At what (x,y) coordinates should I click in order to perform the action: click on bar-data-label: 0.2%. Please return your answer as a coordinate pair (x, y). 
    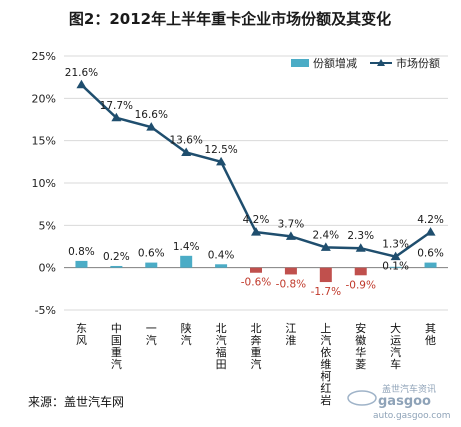
    Looking at the image, I should click on (116, 257).